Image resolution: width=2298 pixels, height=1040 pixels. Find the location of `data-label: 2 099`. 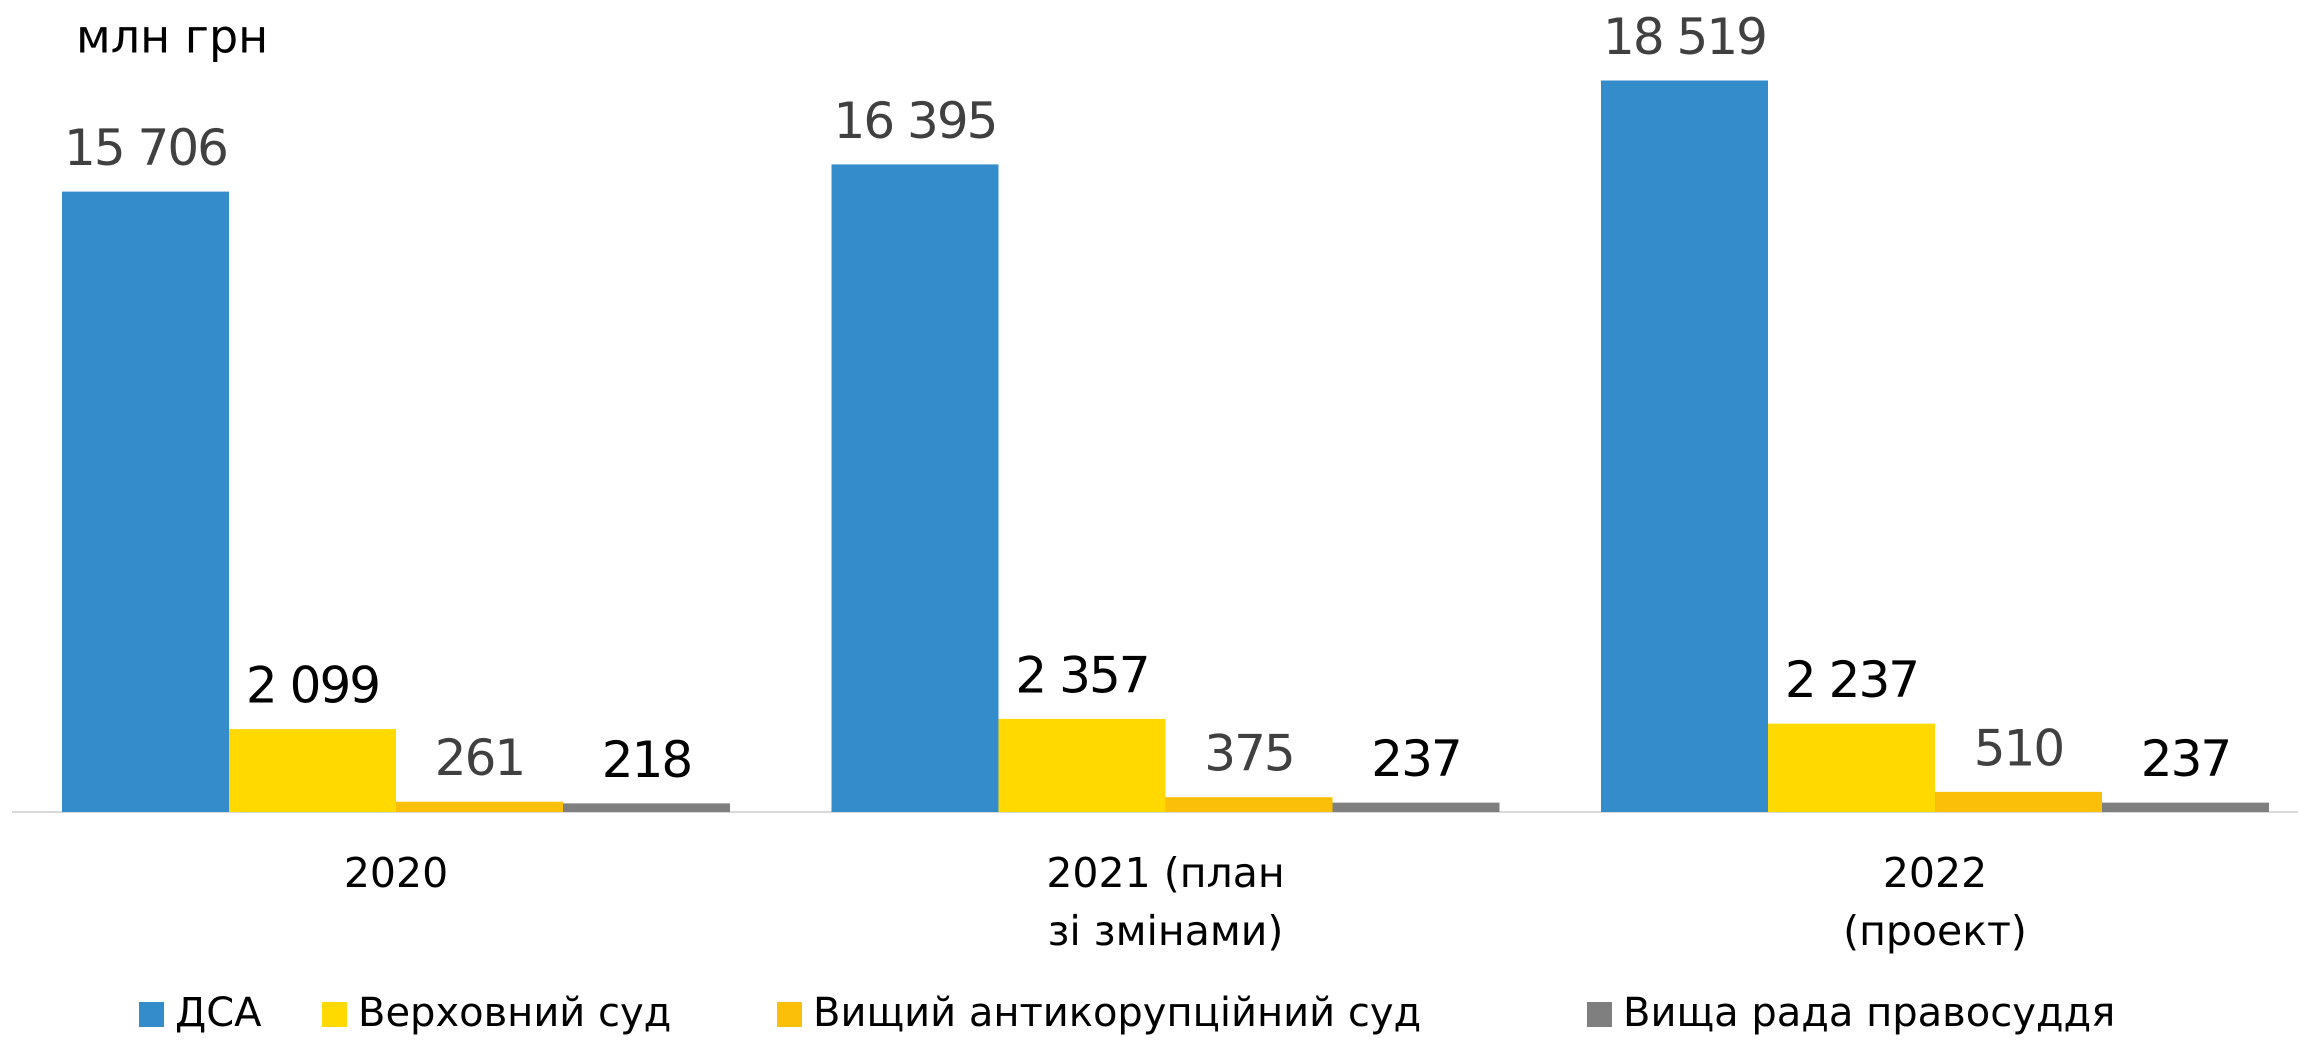

data-label: 2 099 is located at coordinates (312, 686).